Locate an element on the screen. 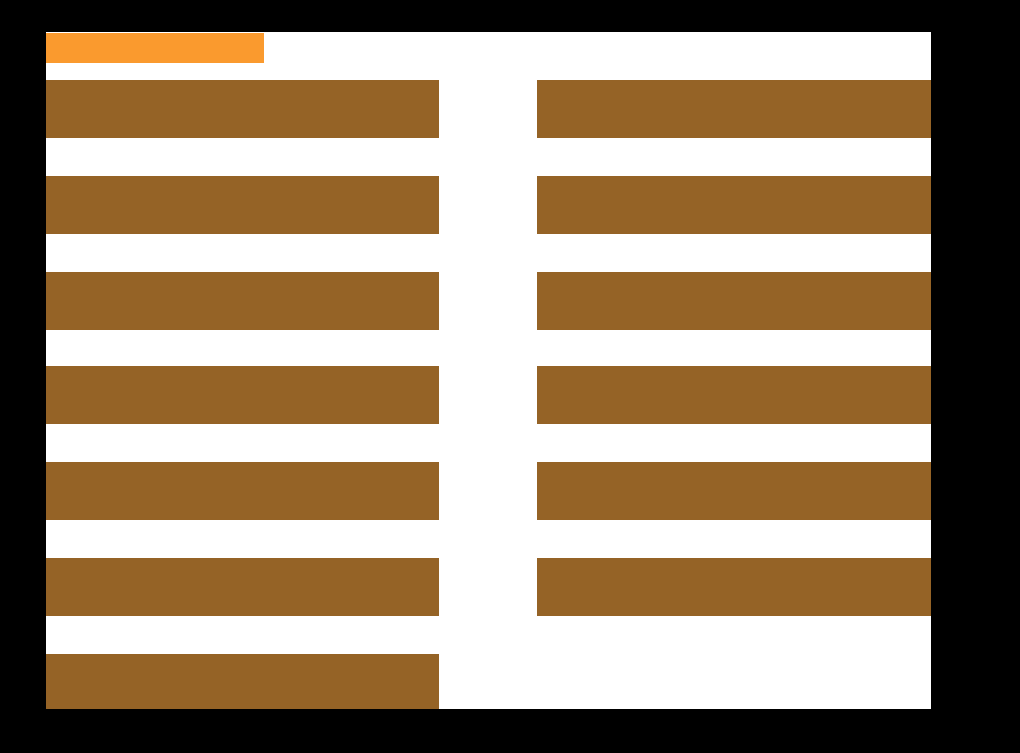 This screenshot has height=753, width=1020. header-accent-bar-text is located at coordinates (155, 39).